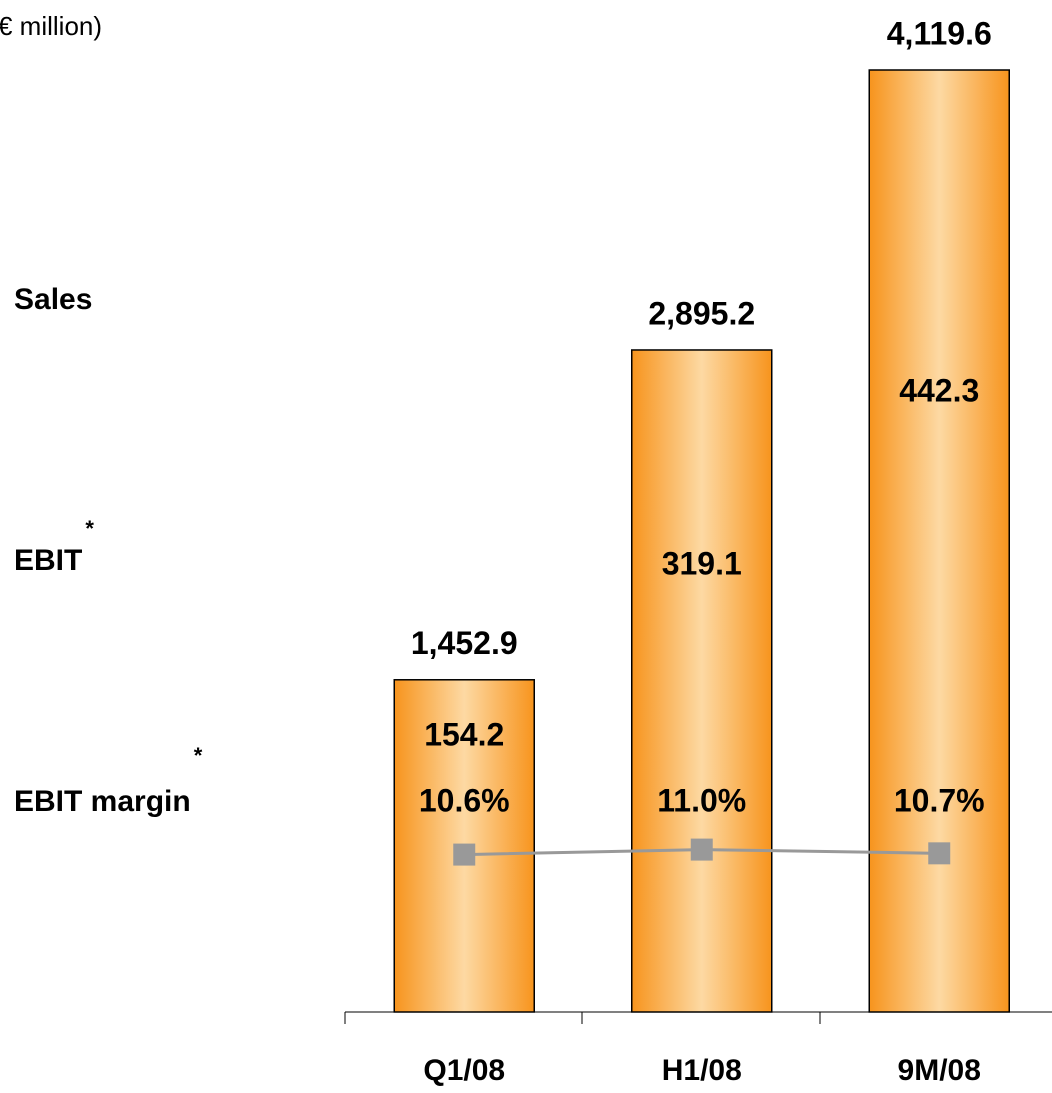  What do you see at coordinates (939, 33) in the screenshot?
I see `bar-value-label: 4,119.6` at bounding box center [939, 33].